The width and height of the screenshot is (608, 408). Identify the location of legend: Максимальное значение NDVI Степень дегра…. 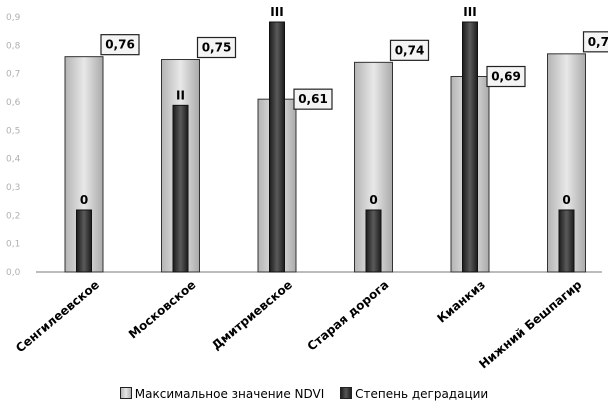
(304, 393).